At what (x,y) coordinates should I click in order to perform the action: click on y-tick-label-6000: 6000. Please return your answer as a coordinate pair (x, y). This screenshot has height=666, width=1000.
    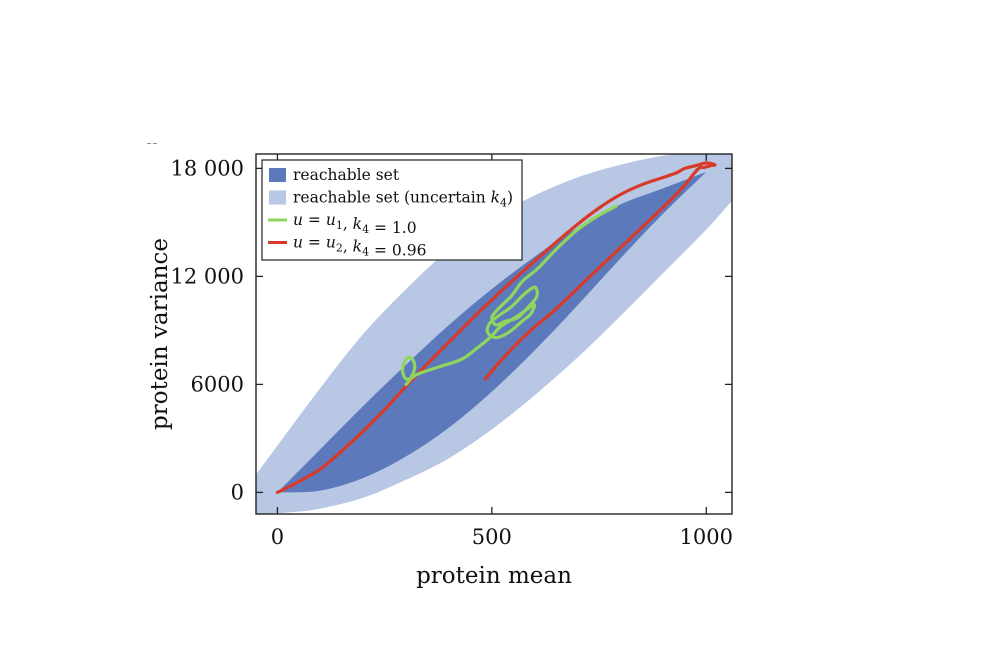
    Looking at the image, I should click on (217, 384).